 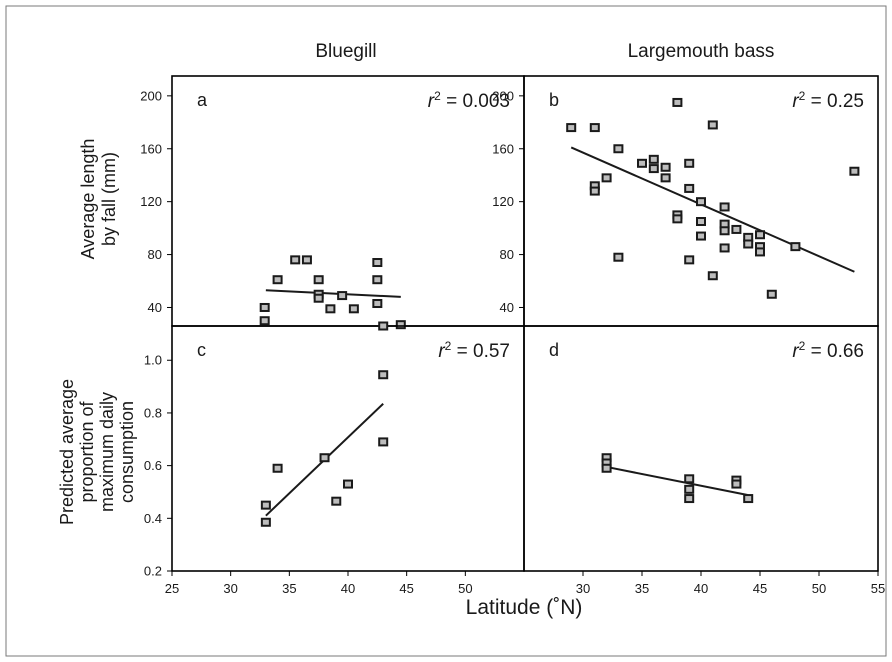 I want to click on y-tick-label: 0.8, so click(x=153, y=412).